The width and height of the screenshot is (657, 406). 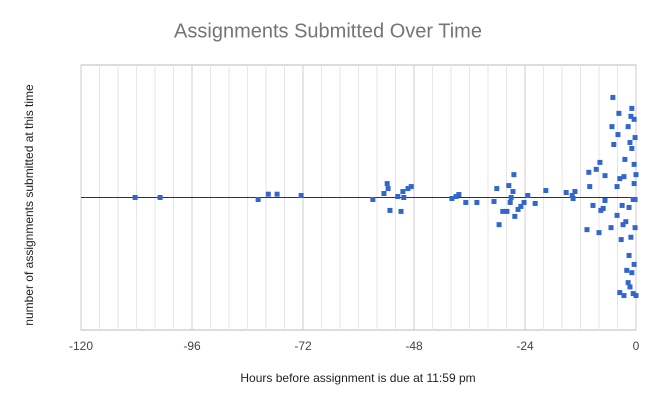 I want to click on x-tick-label: -48, so click(x=414, y=346).